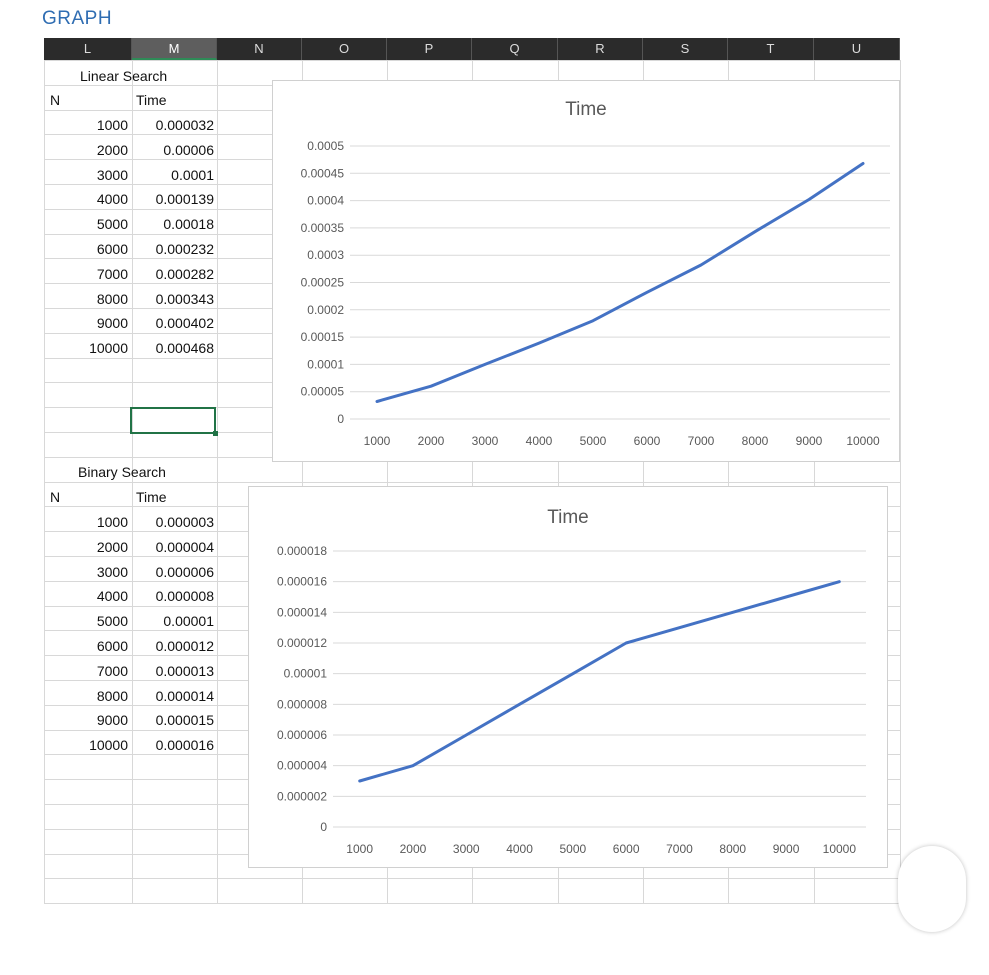 The width and height of the screenshot is (989, 975). What do you see at coordinates (112, 298) in the screenshot?
I see `linear-n-cell: 8000` at bounding box center [112, 298].